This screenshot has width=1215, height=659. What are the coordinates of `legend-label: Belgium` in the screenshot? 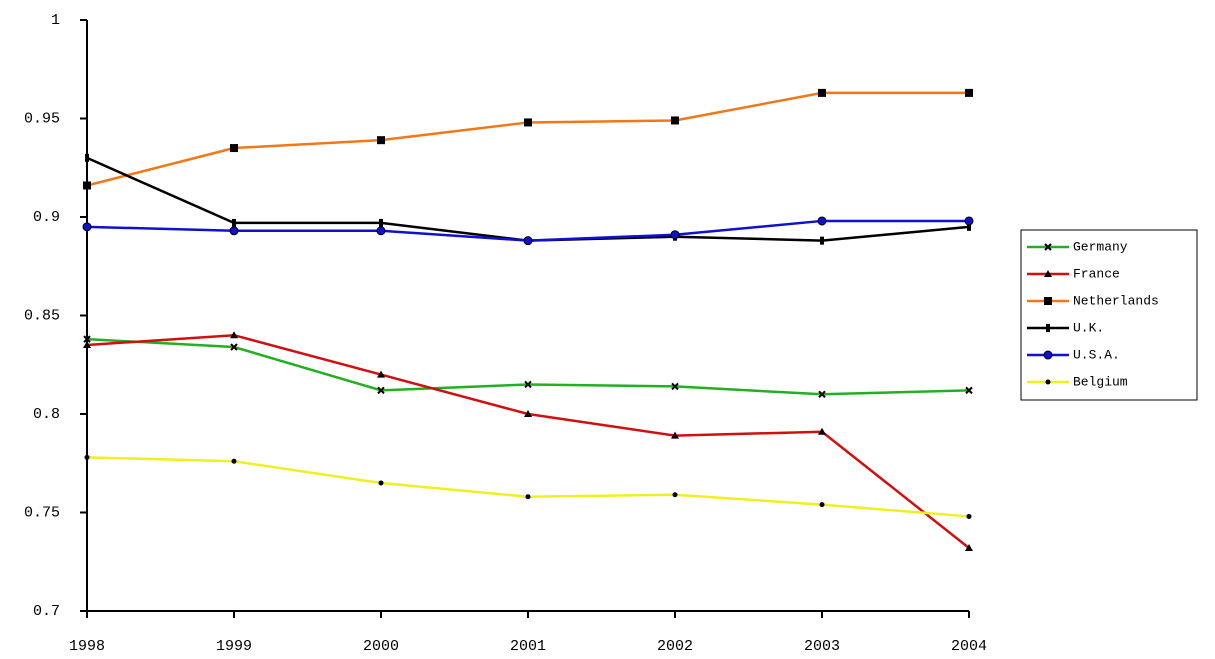 It's located at (1100, 381).